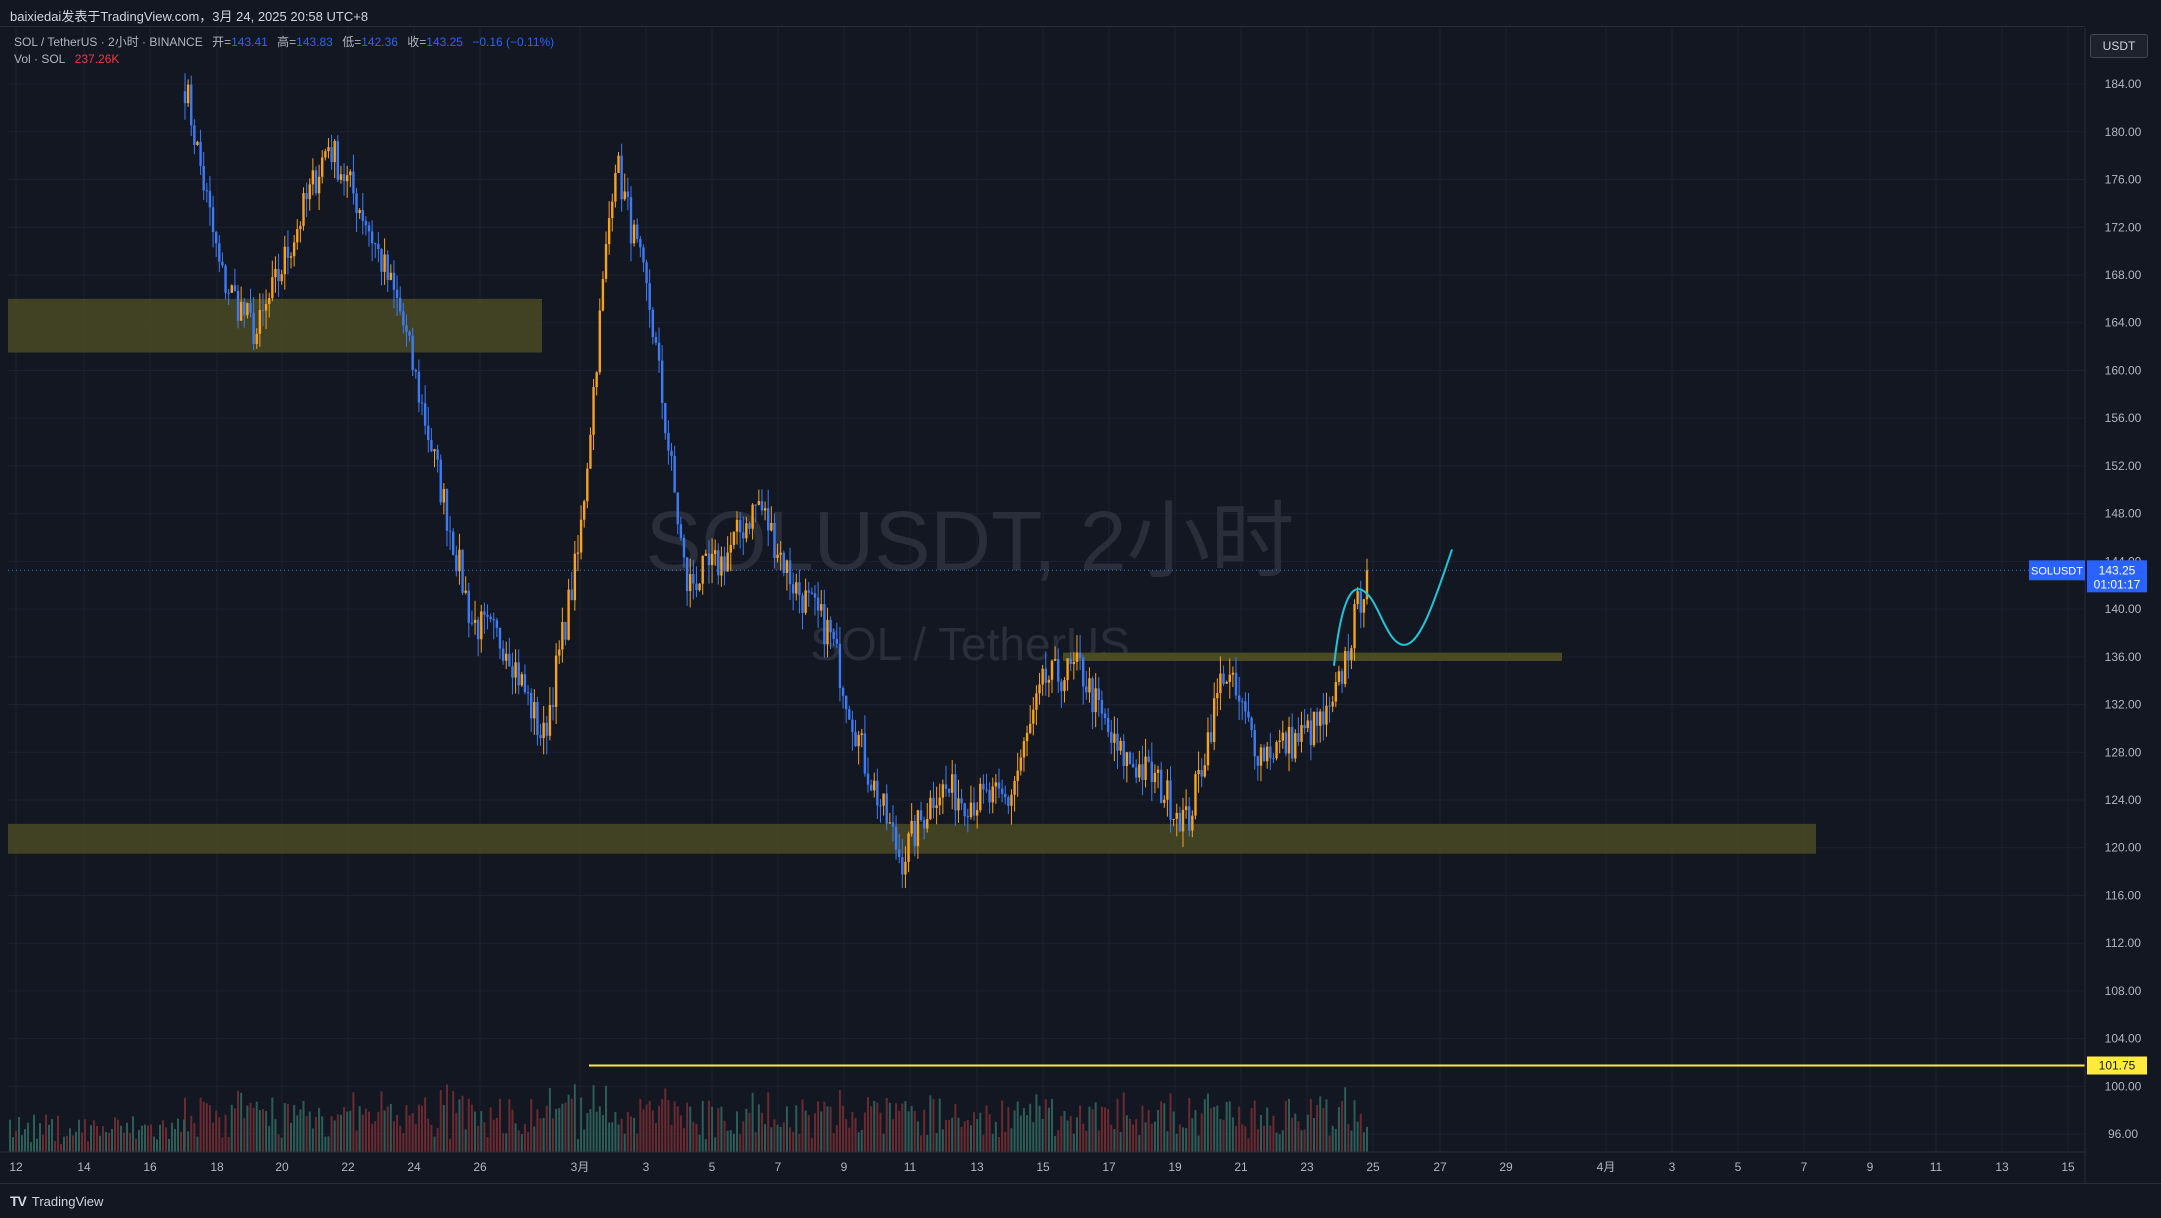 This screenshot has height=1218, width=2161. I want to click on vol-value: 237.26K, so click(97, 59).